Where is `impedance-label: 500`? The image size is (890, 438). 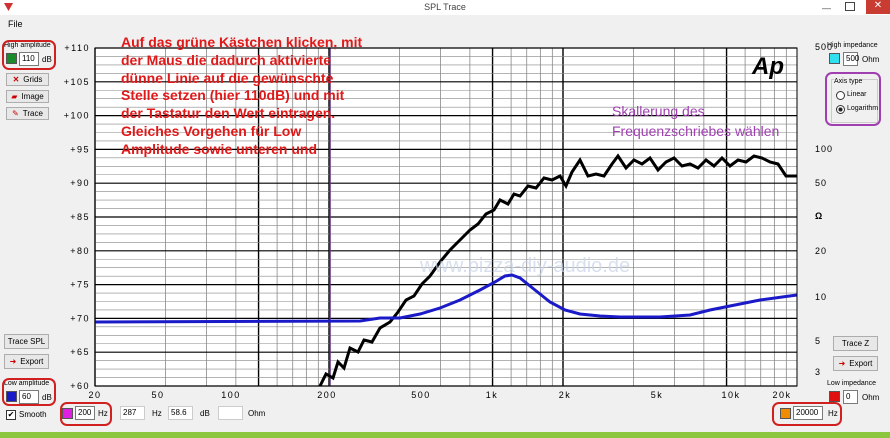
impedance-label: 500 is located at coordinates (824, 47).